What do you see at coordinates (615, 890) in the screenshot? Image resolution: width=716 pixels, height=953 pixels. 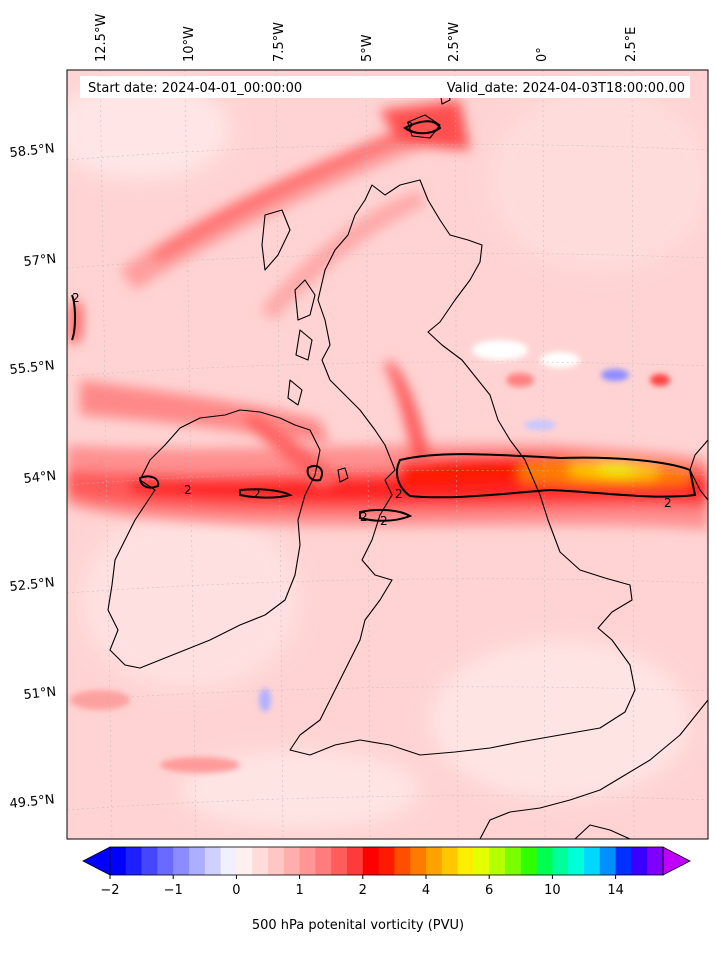 I see `colorbar-tick-label: 14` at bounding box center [615, 890].